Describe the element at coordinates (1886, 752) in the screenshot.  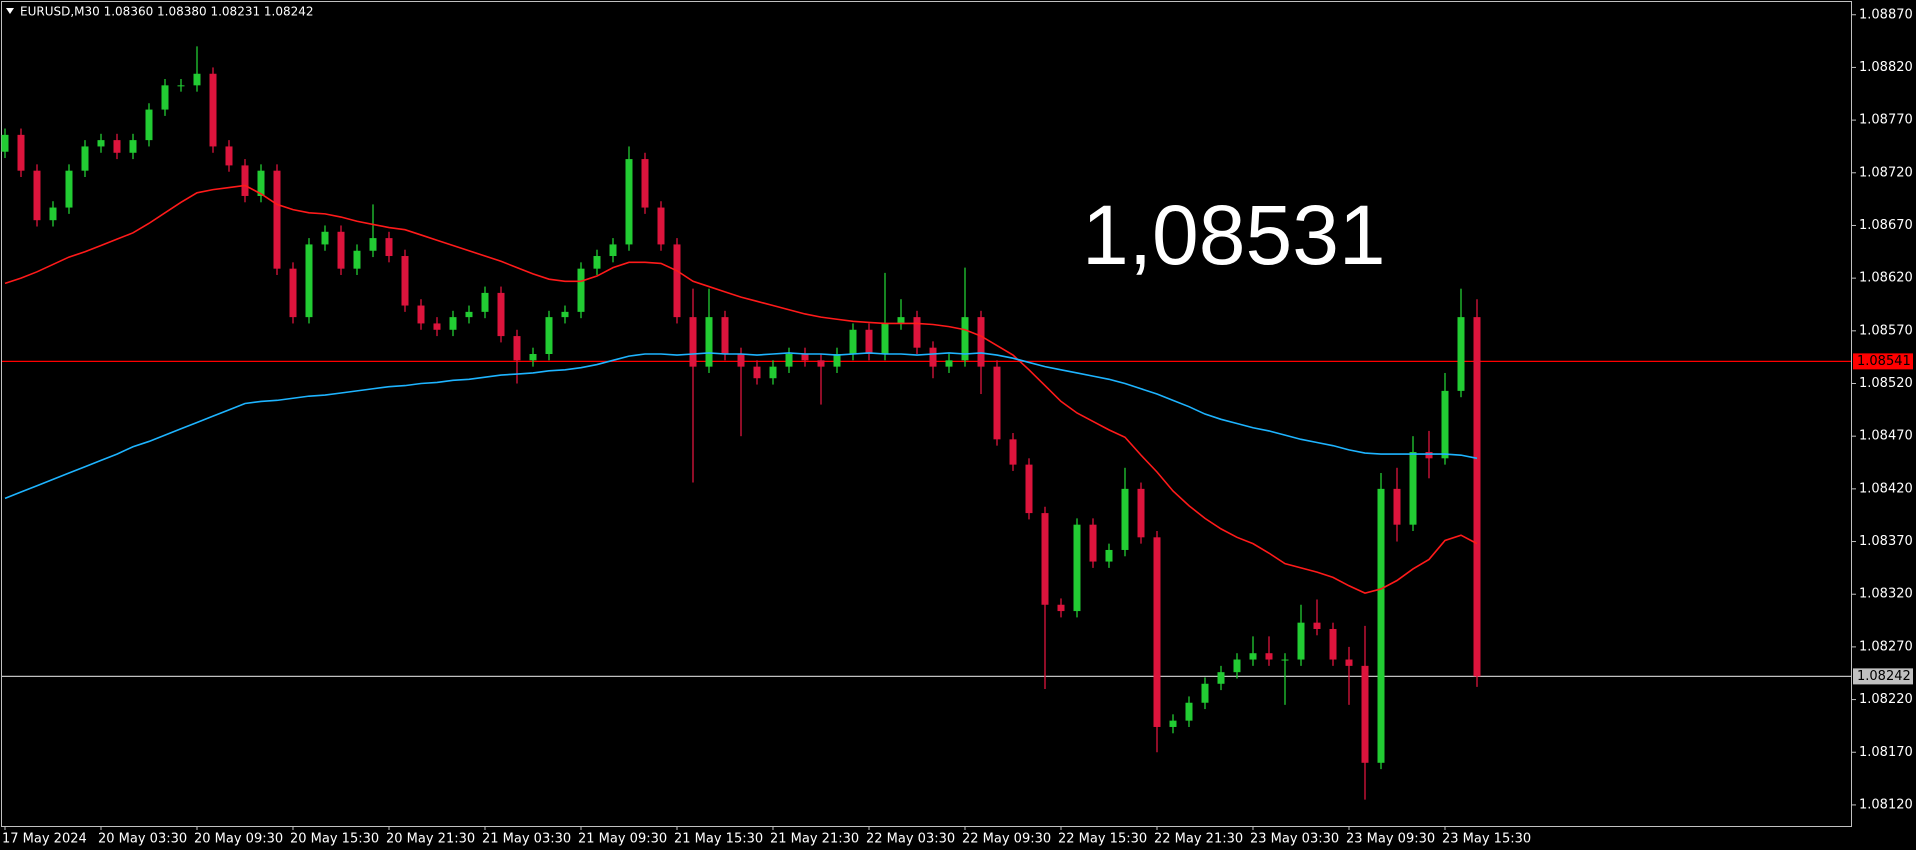
I see `y-tick-label: 1.08170` at that location.